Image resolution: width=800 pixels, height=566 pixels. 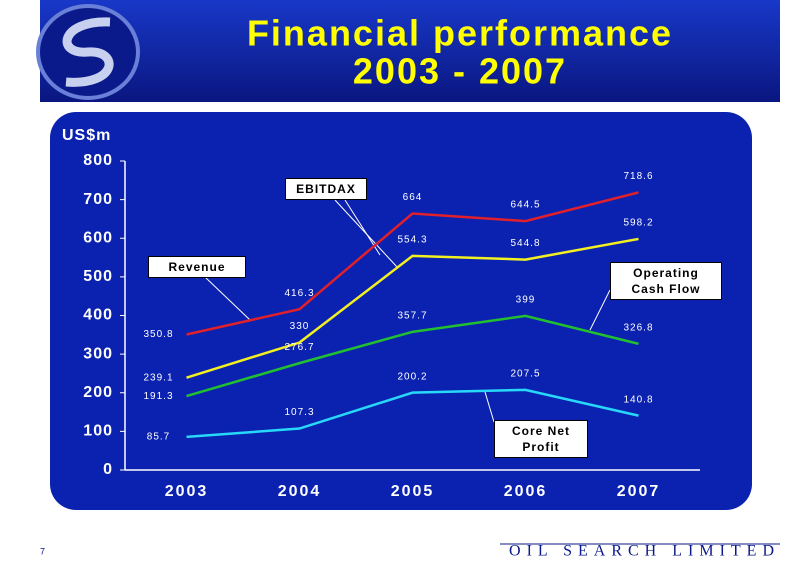 What do you see at coordinates (541, 439) in the screenshot?
I see `callout-net-profit: Core Net Profit` at bounding box center [541, 439].